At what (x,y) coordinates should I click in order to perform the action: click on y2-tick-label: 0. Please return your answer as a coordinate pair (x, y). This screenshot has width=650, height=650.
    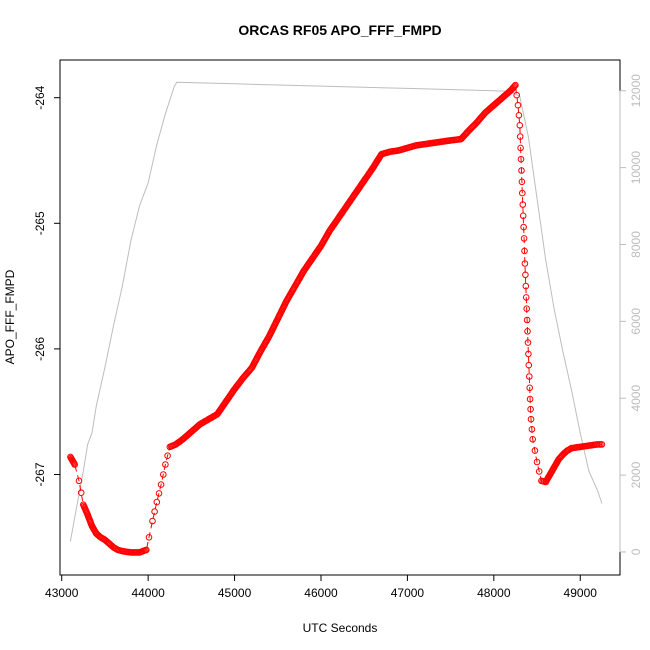
    Looking at the image, I should click on (636, 551).